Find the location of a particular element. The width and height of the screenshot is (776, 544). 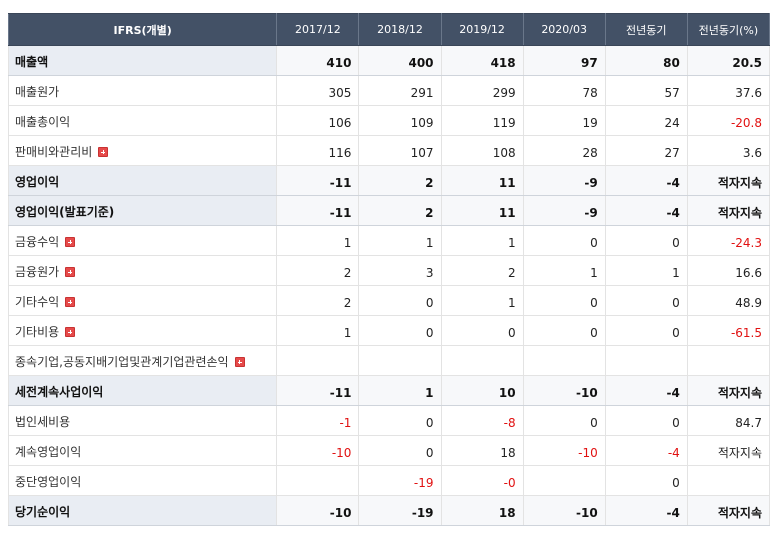

row-label: 종속기업,공동지배기업및관계기업관련손익 is located at coordinates (142, 360).